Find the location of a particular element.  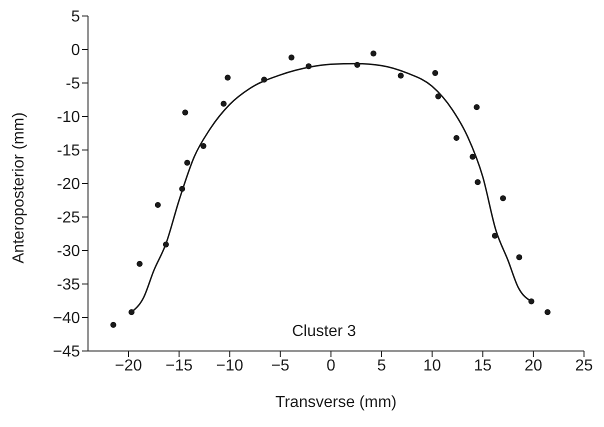

y-axis-title: Anteroposterior (mm) is located at coordinates (19, 188).